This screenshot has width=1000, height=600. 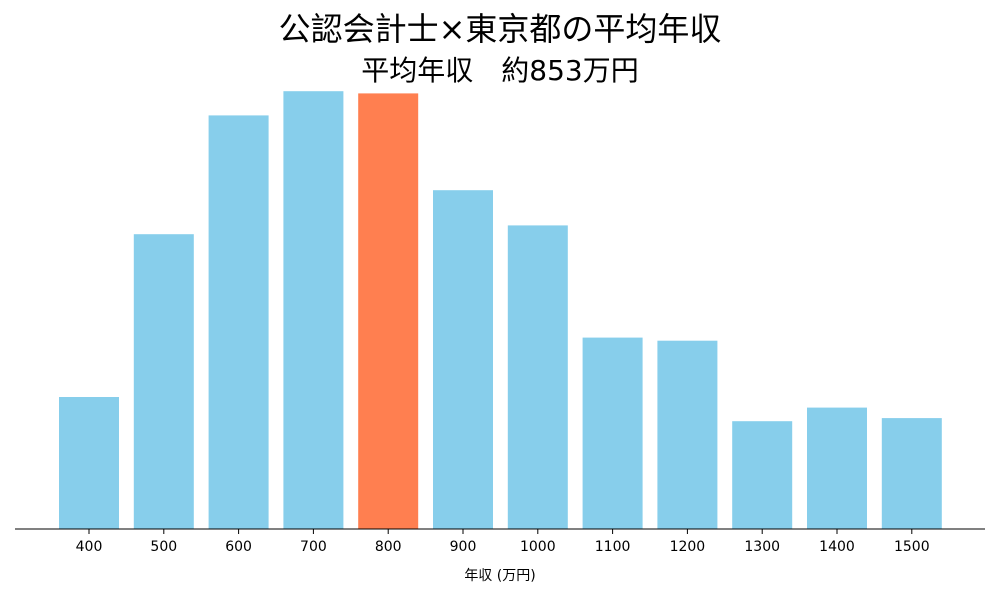 What do you see at coordinates (499, 70) in the screenshot?
I see `chart-subtitle: 平均年収 約853万円` at bounding box center [499, 70].